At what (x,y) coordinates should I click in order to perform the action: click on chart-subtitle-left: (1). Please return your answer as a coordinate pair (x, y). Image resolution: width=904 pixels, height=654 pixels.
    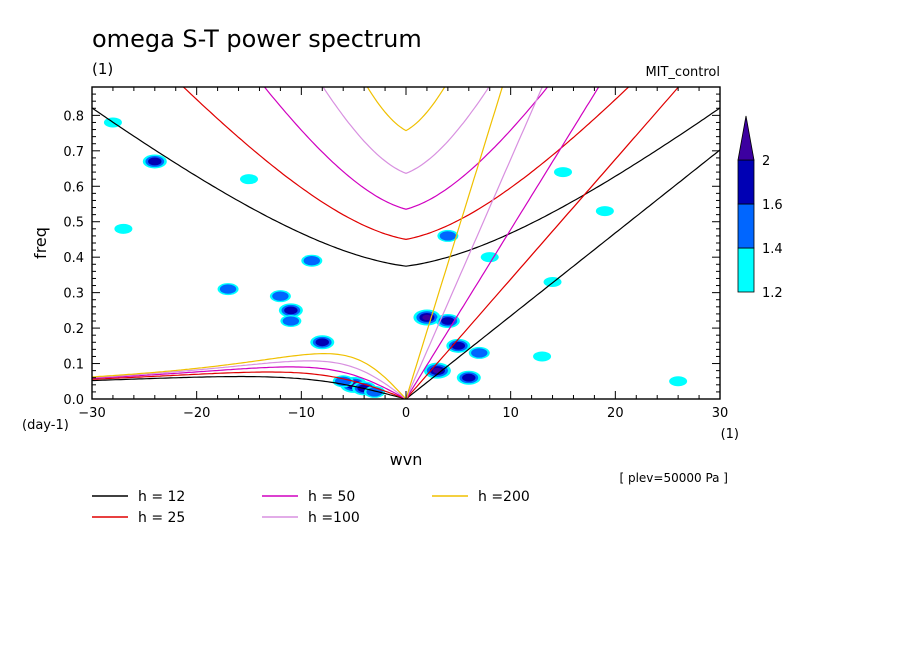
    Looking at the image, I should click on (102, 69).